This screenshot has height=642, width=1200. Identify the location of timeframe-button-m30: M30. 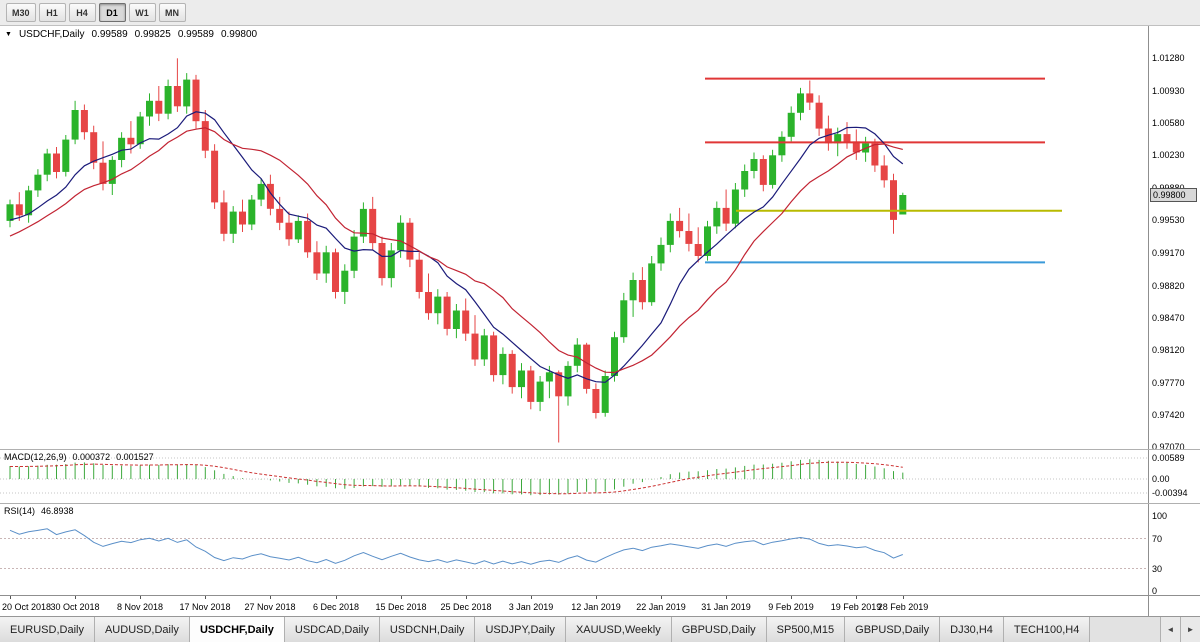
(21, 12).